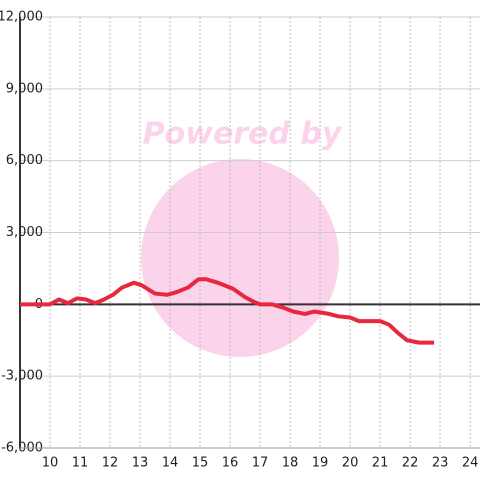 The height and width of the screenshot is (480, 480). I want to click on watermark: Powered by, so click(243, 134).